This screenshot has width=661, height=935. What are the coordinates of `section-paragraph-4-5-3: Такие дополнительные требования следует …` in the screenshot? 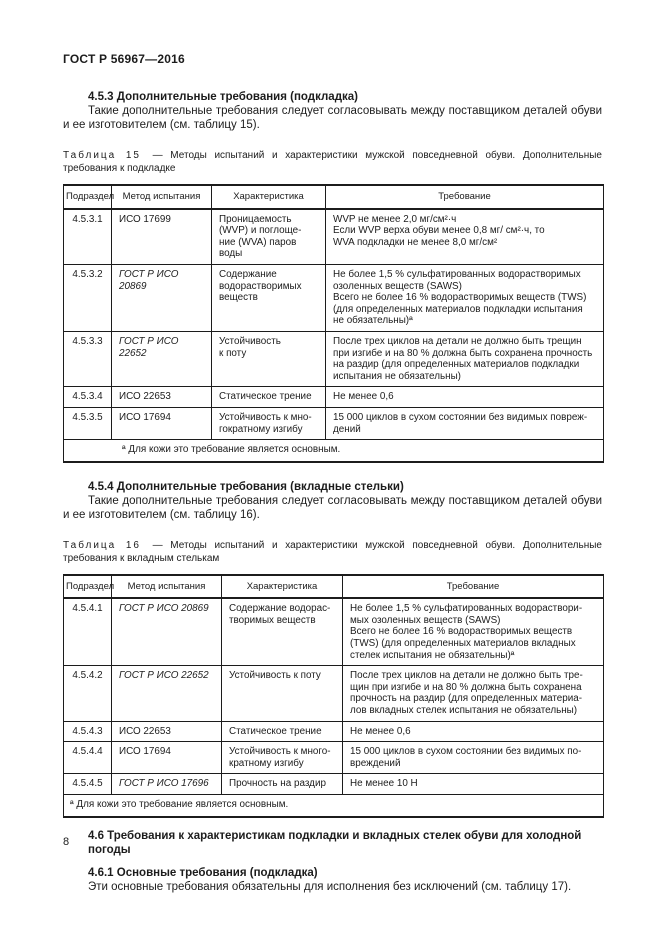 It's located at (332, 118).